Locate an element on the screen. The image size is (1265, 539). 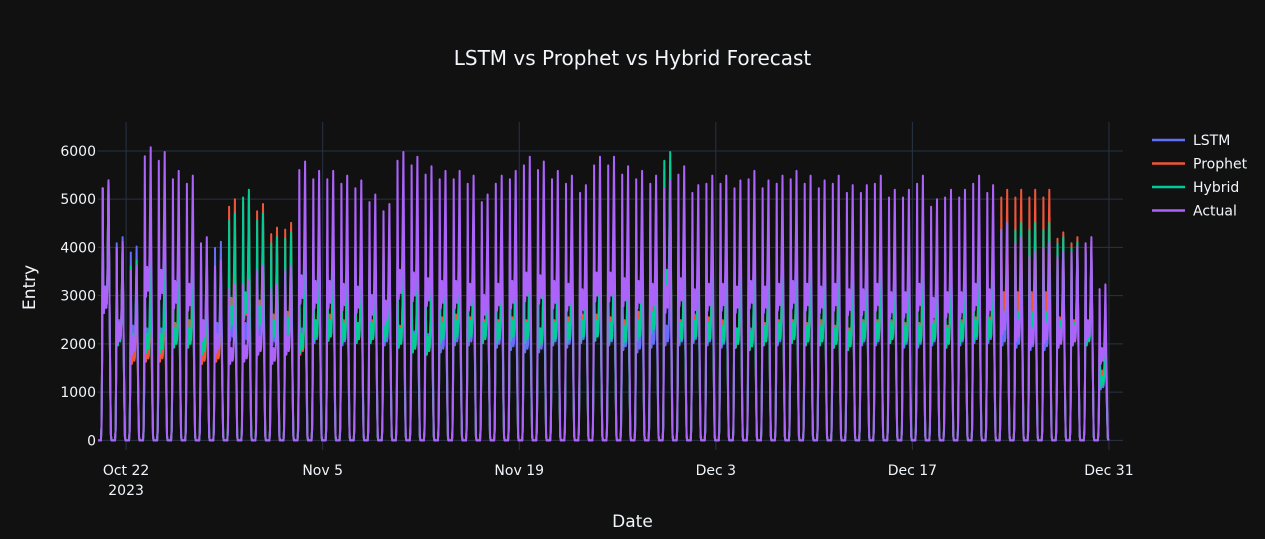
y-axis-title: Entry is located at coordinates (30, 287).